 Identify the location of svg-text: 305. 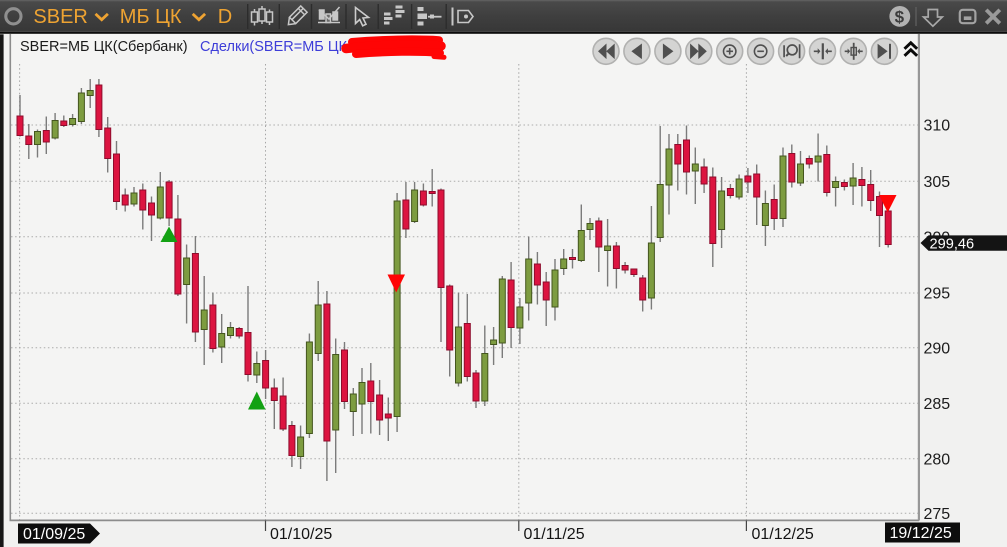
(937, 182).